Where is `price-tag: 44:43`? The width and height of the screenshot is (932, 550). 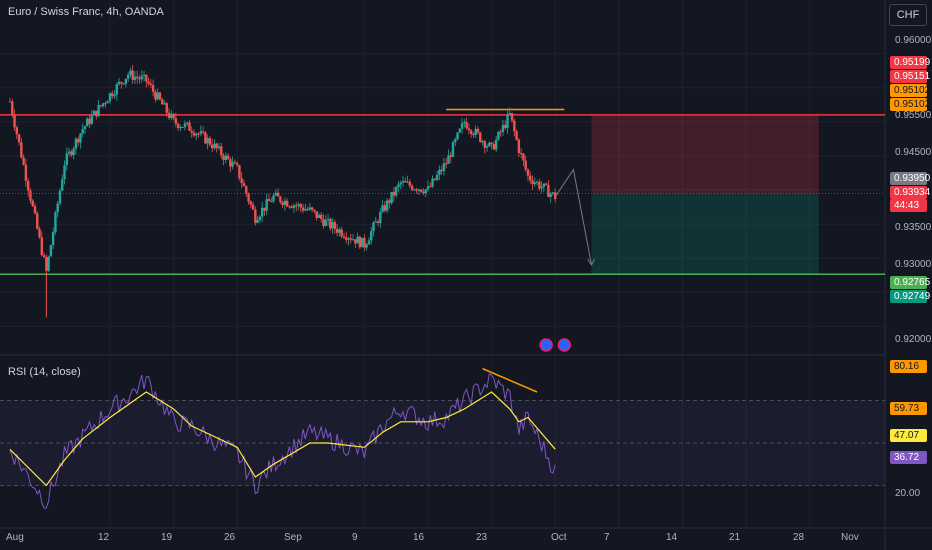
price-tag: 44:43 is located at coordinates (908, 205).